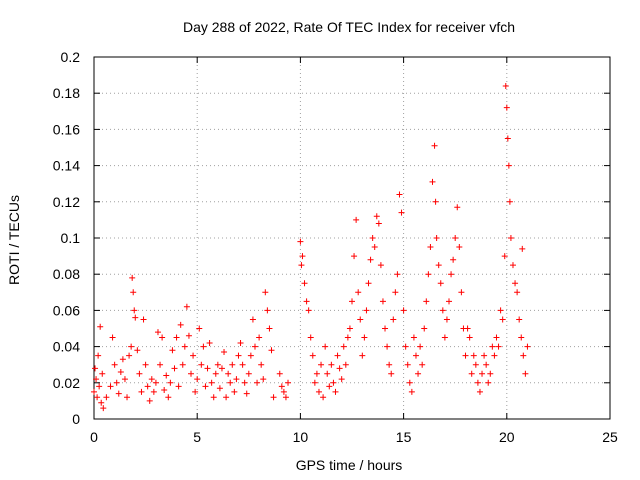  I want to click on y-tick-label: 0, so click(76, 419).